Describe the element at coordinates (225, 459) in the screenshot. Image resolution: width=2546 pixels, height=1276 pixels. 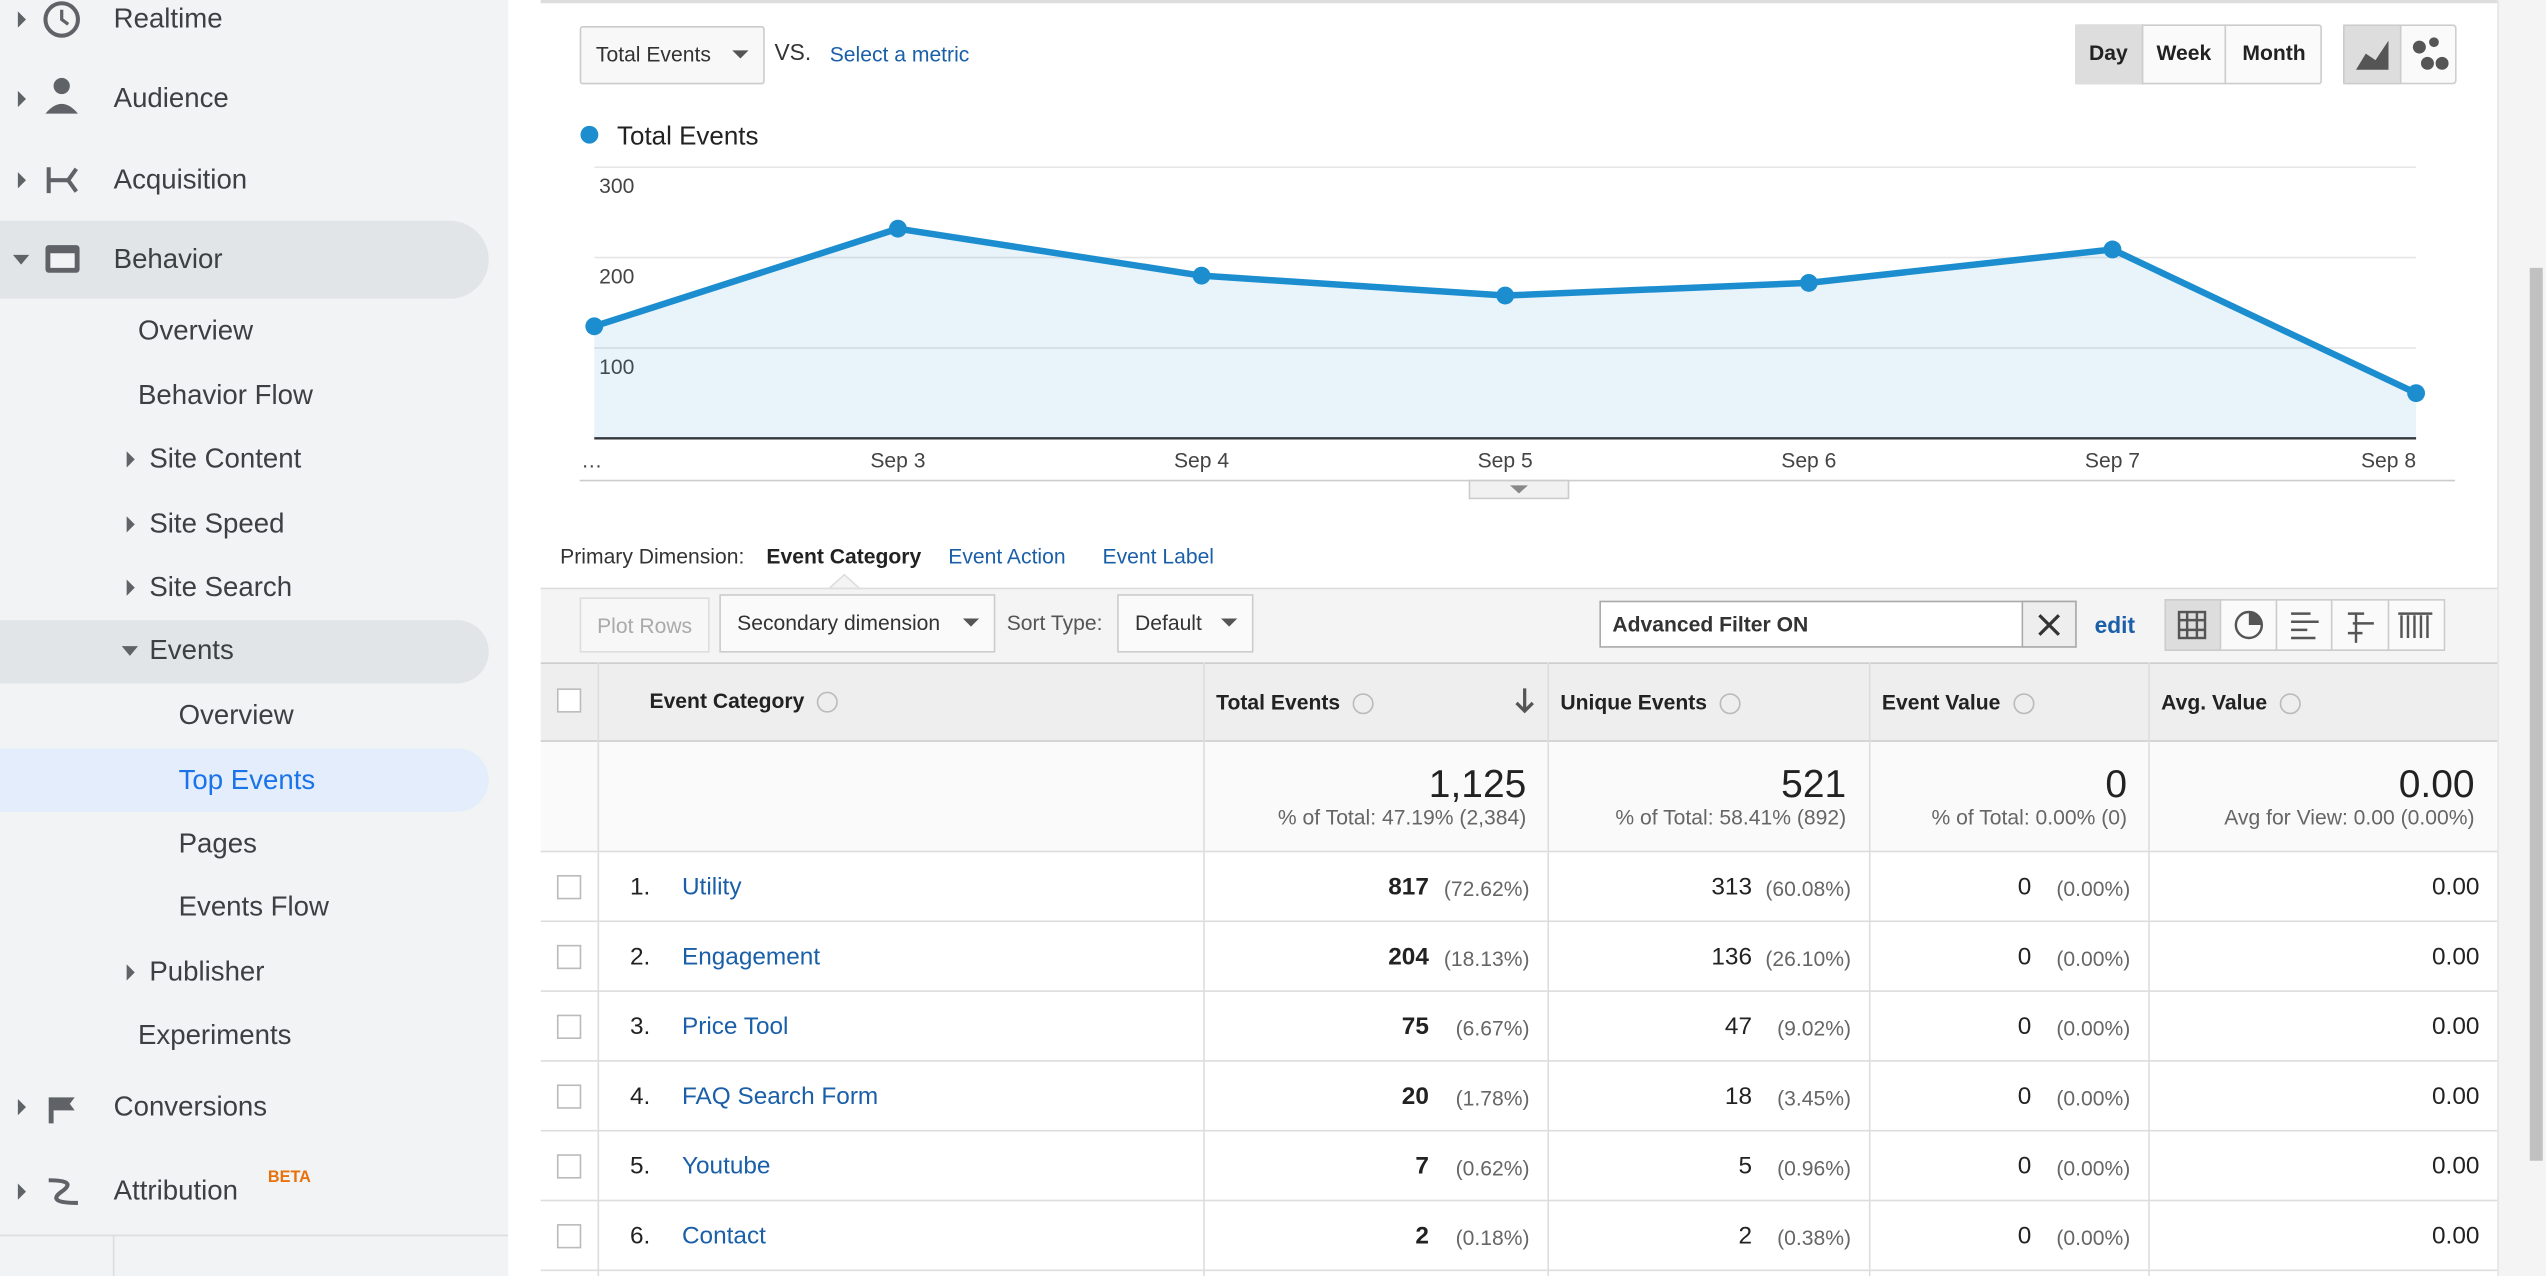
I see `nav-item: Site Content` at that location.